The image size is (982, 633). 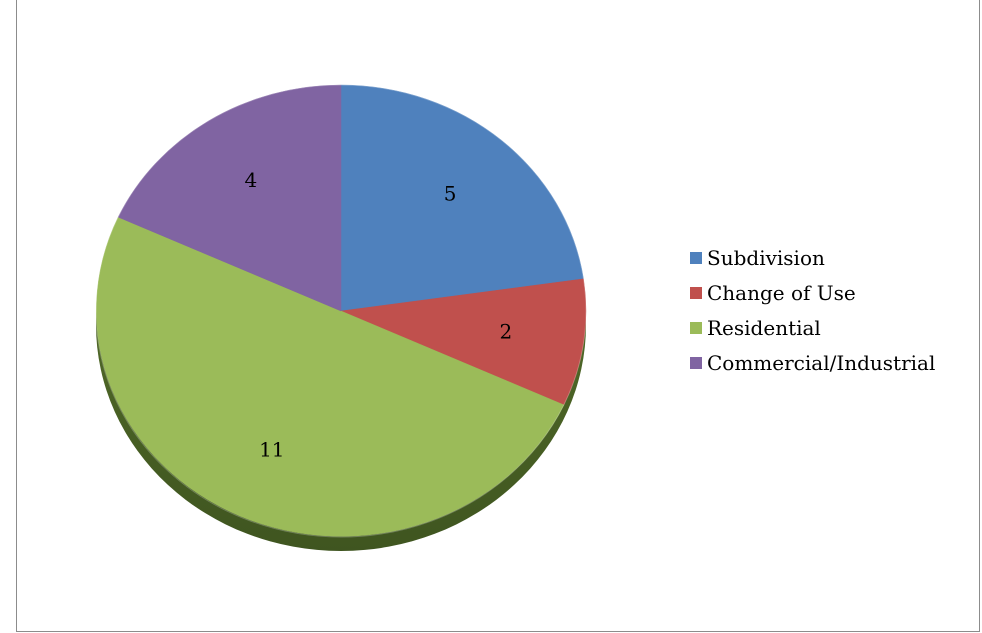 What do you see at coordinates (506, 331) in the screenshot?
I see `data-label-change-of-use: 2` at bounding box center [506, 331].